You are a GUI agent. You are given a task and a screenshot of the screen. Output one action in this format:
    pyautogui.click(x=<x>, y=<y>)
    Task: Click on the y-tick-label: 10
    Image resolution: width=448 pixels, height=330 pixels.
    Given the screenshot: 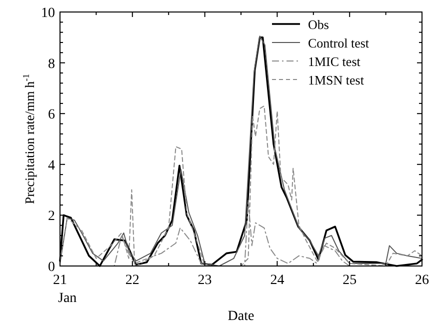 What is the action you would take?
    pyautogui.click(x=48, y=13)
    